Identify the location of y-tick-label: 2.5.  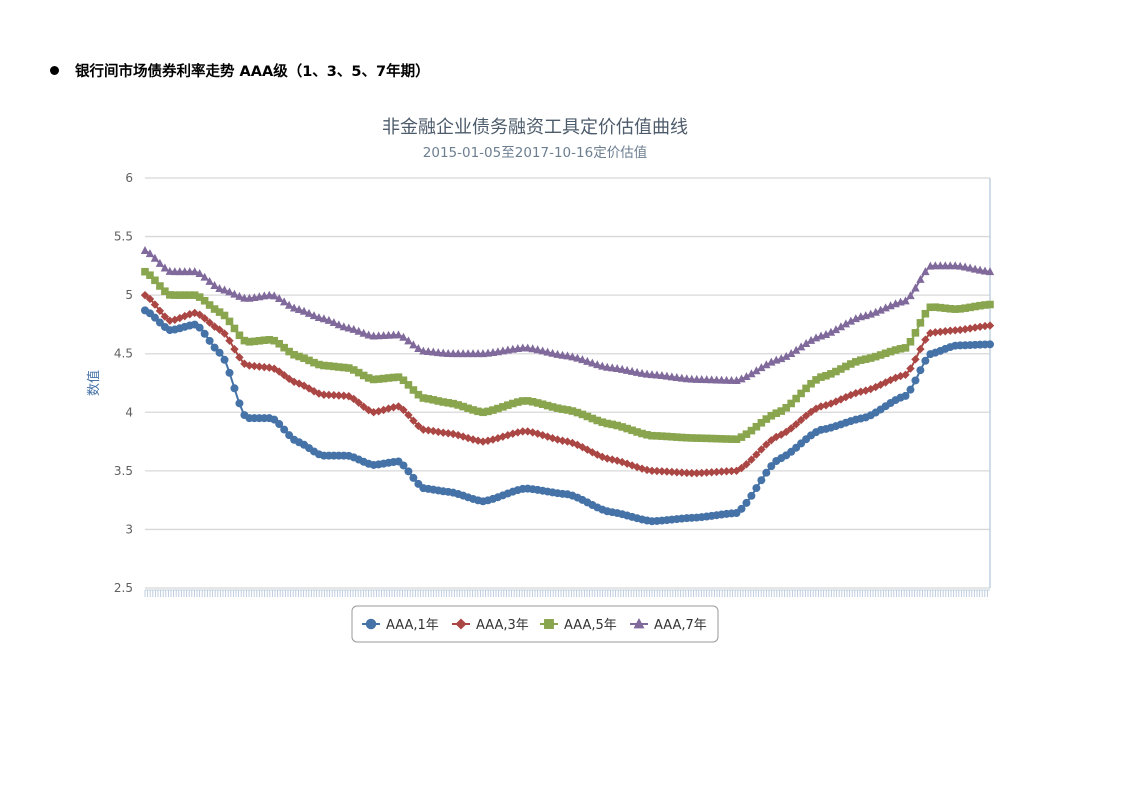
(123, 588).